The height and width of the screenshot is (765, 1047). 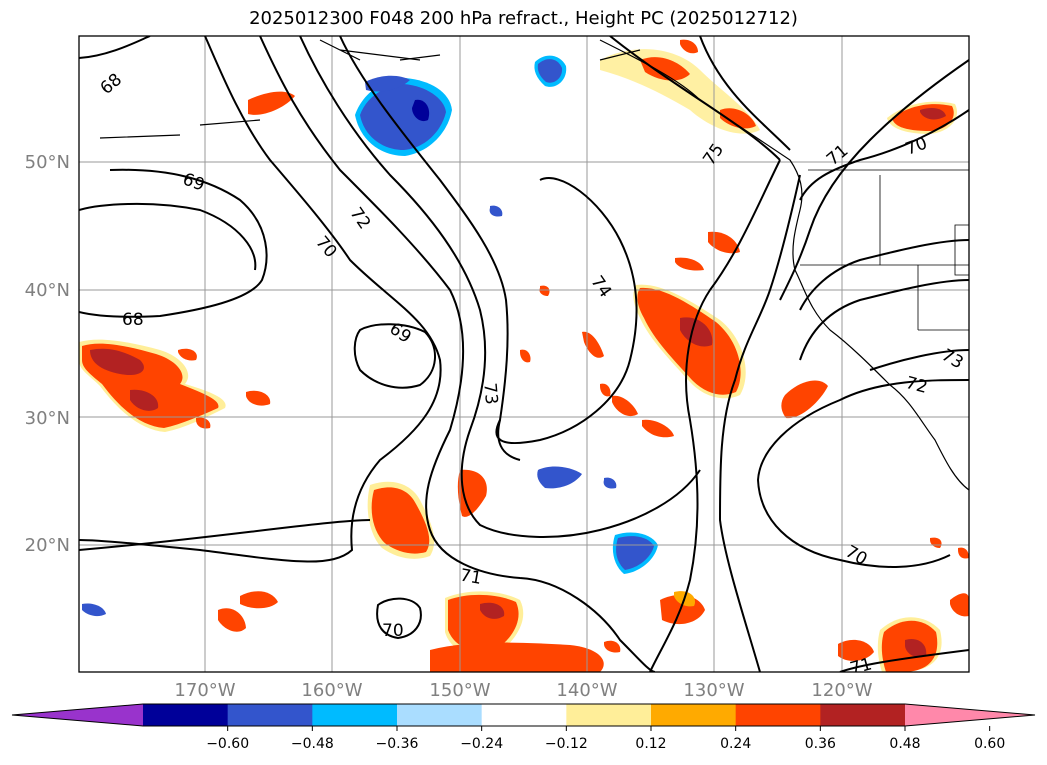 I want to click on colorbar-tick-label: 0.48, so click(x=904, y=744).